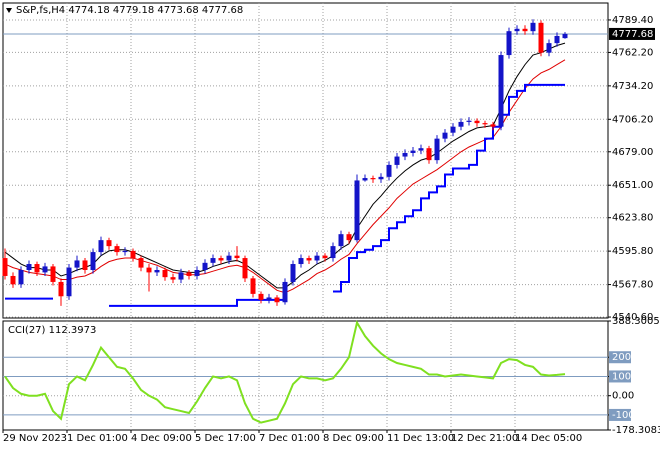 Image resolution: width=660 pixels, height=450 pixels. Describe the element at coordinates (632, 218) in the screenshot. I see `y-tick-label: 4623.80` at that location.